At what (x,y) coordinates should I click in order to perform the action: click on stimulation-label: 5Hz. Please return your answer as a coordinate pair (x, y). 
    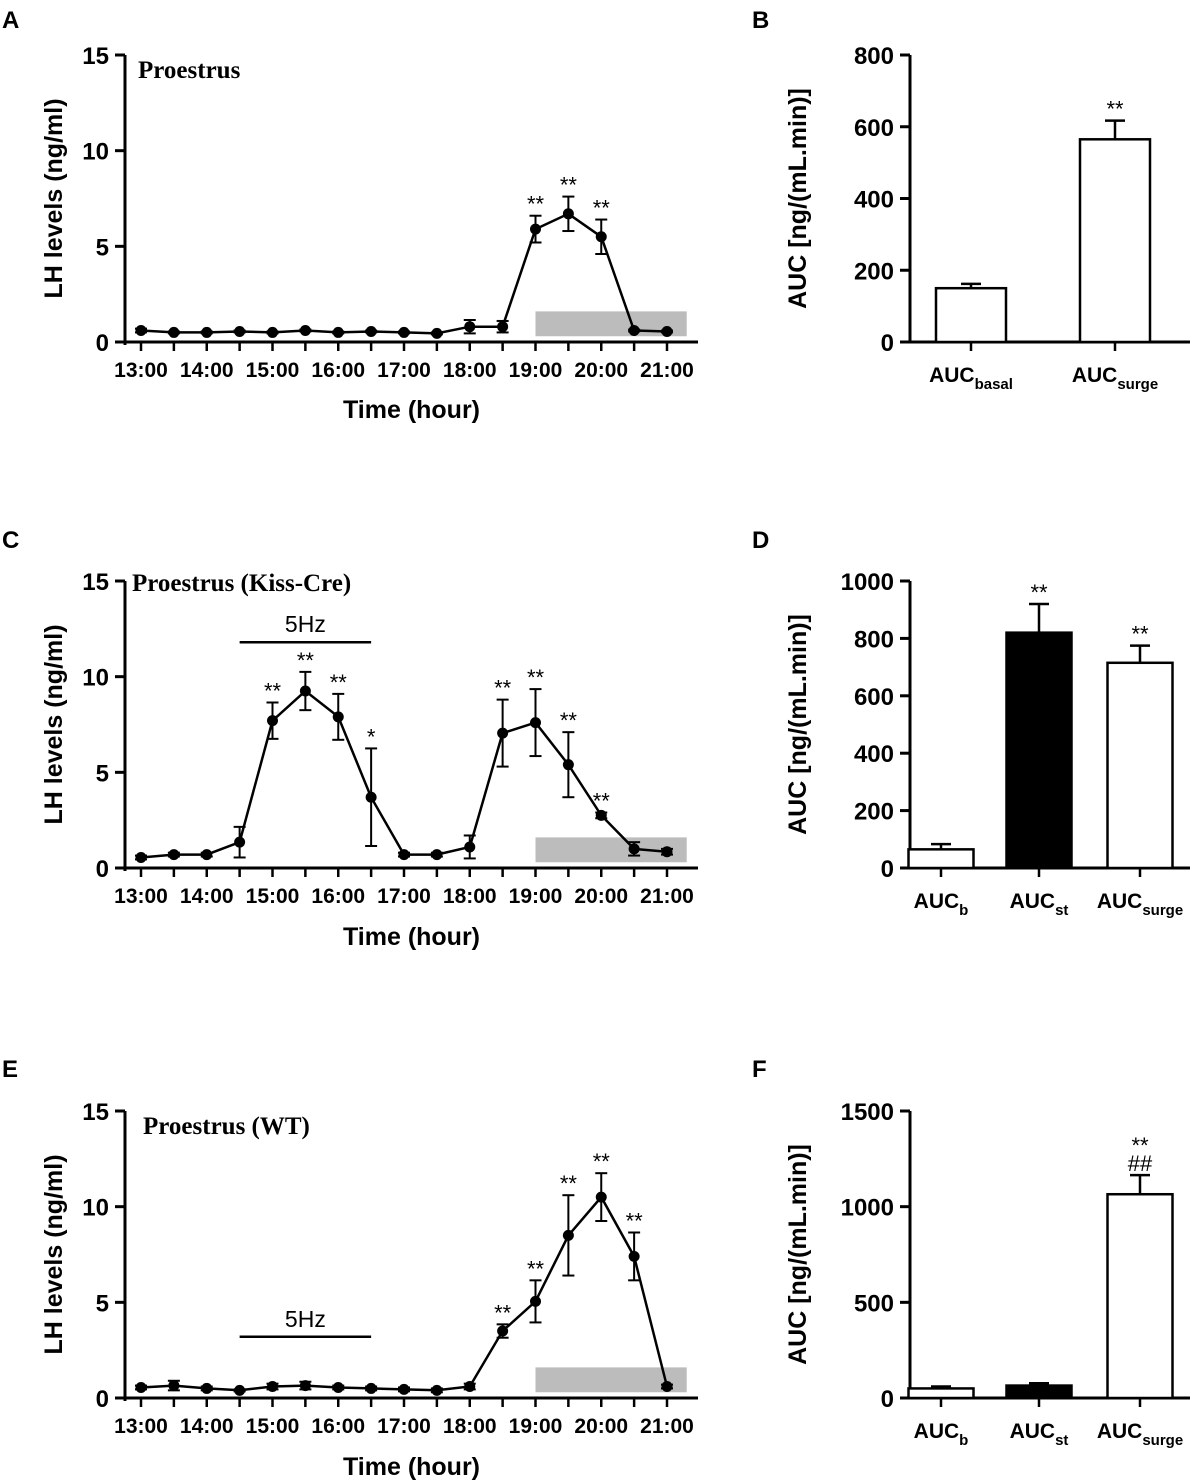
    Looking at the image, I should click on (305, 624).